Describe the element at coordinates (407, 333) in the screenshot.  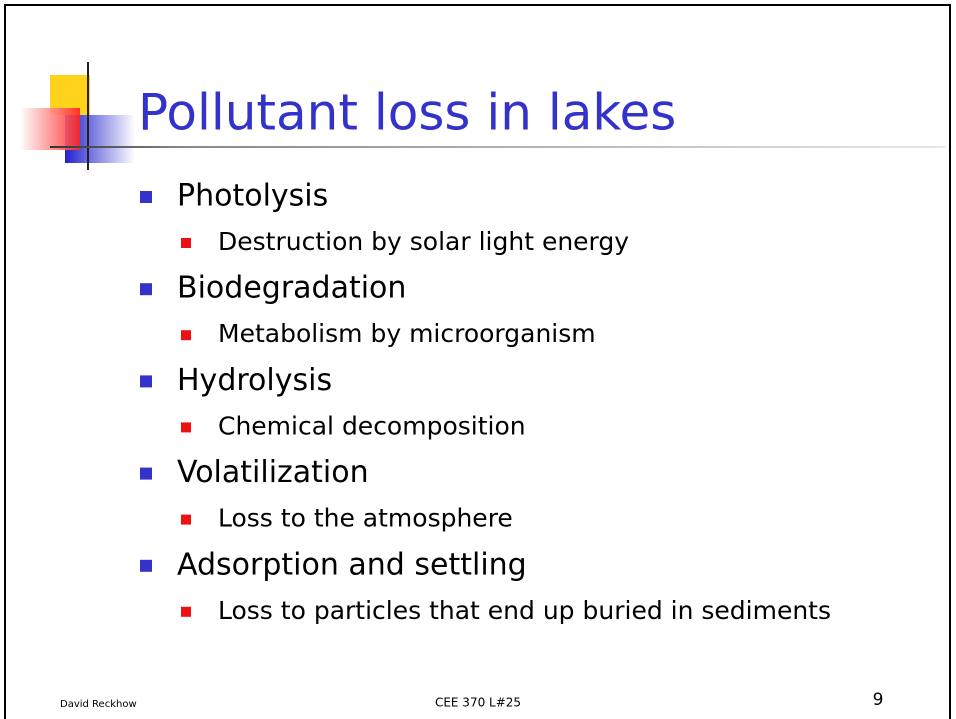
I see `sub-bullet-text: Metabolism by microorganism` at that location.